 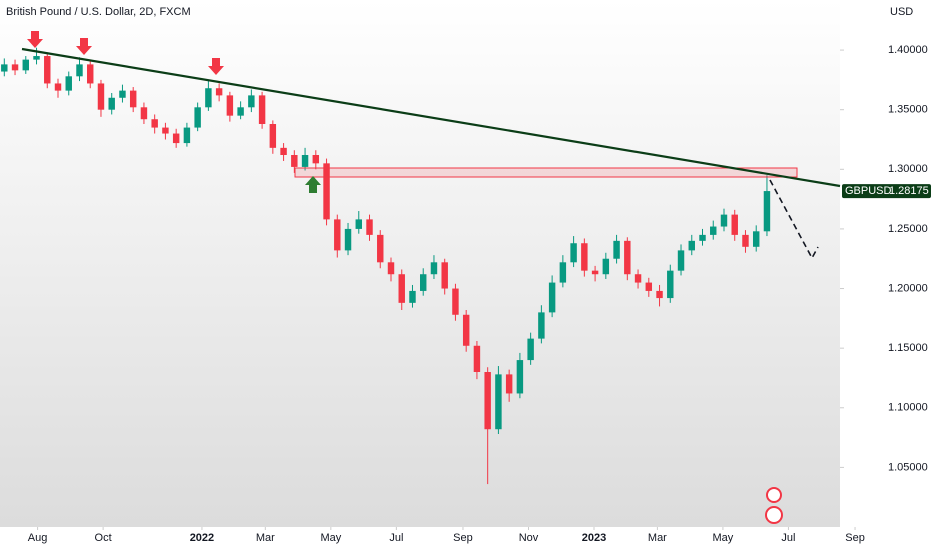 What do you see at coordinates (908, 408) in the screenshot?
I see `y-tick-label: 1.10000` at bounding box center [908, 408].